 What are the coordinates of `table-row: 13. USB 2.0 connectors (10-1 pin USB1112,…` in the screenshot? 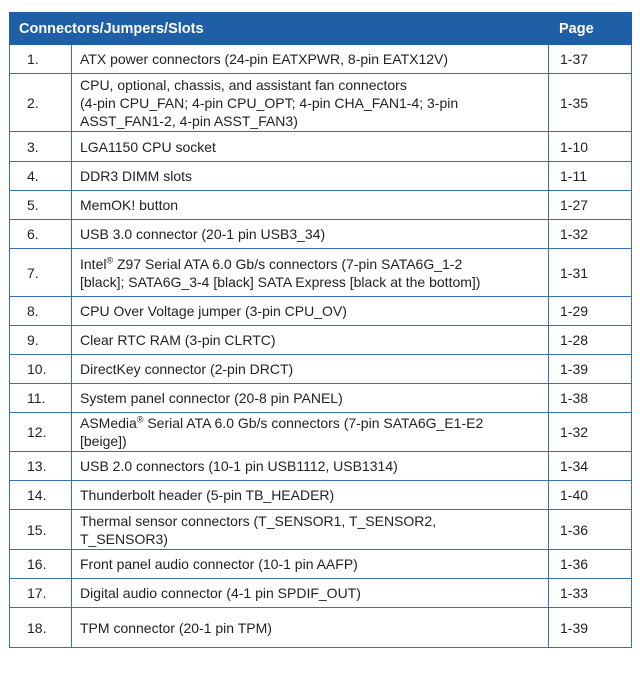 It's located at (321, 466).